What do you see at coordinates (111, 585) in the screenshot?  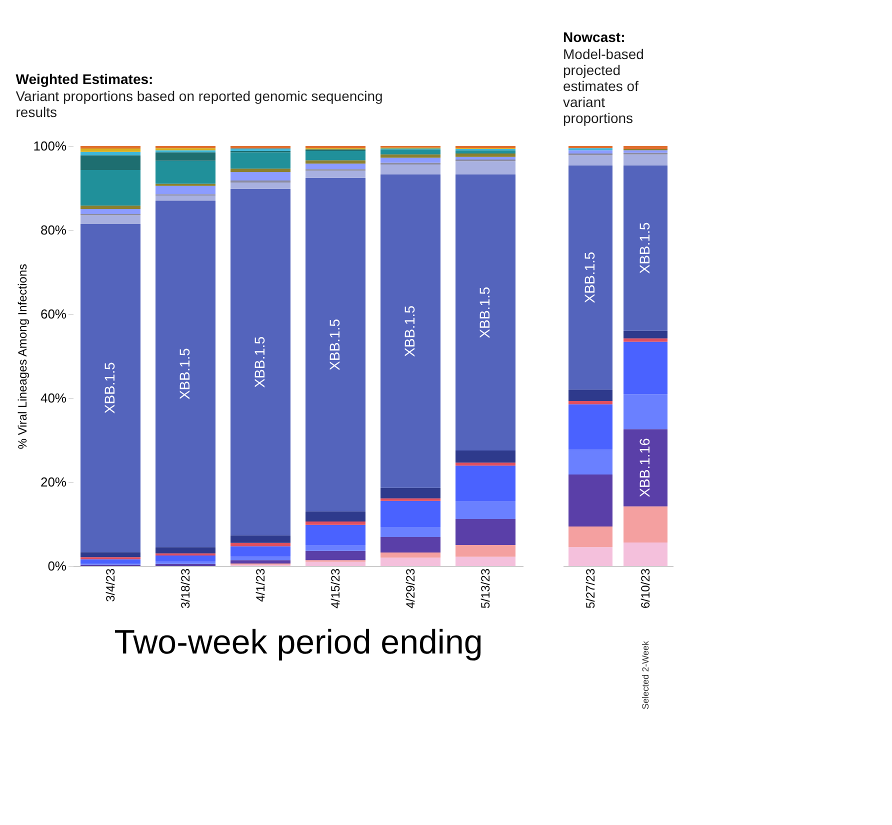 I see `x-tick-label: 3/4/23` at bounding box center [111, 585].